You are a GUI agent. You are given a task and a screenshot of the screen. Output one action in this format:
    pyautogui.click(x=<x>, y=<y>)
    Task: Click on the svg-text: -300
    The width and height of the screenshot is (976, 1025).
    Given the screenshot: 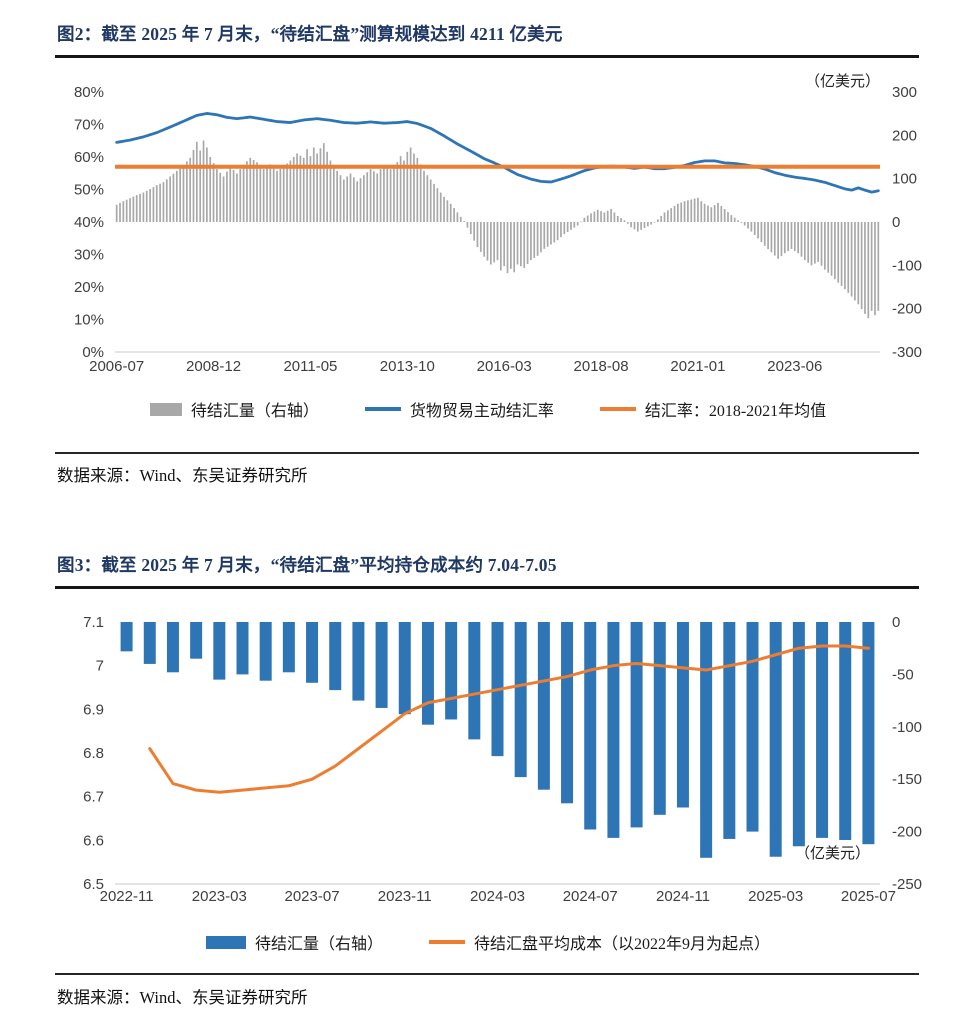 What is the action you would take?
    pyautogui.click(x=907, y=352)
    